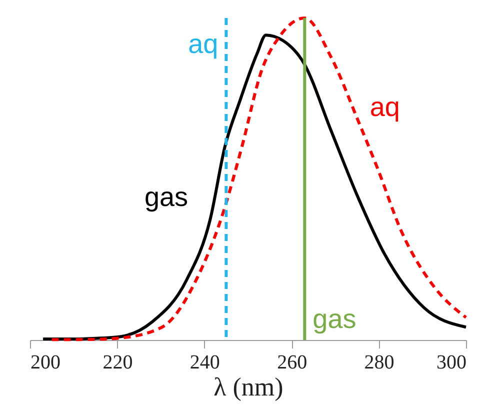  Describe the element at coordinates (292, 363) in the screenshot. I see `x-tick-label: 260` at that location.